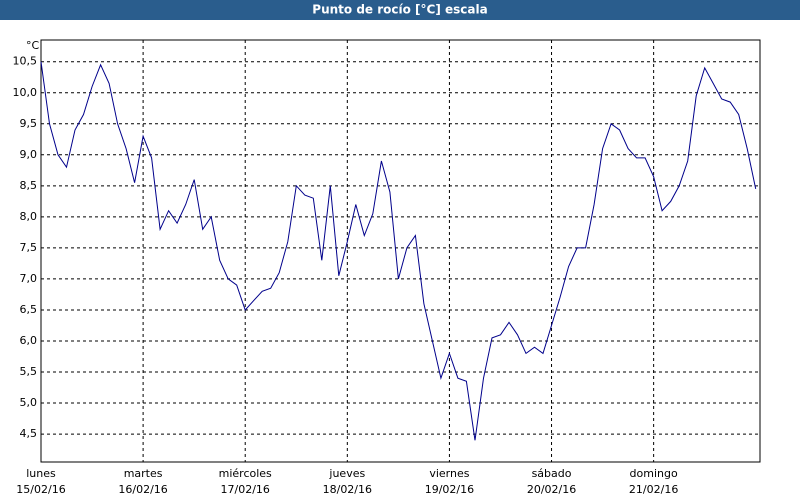  I want to click on y-tick-label: 8,0, so click(29, 216).